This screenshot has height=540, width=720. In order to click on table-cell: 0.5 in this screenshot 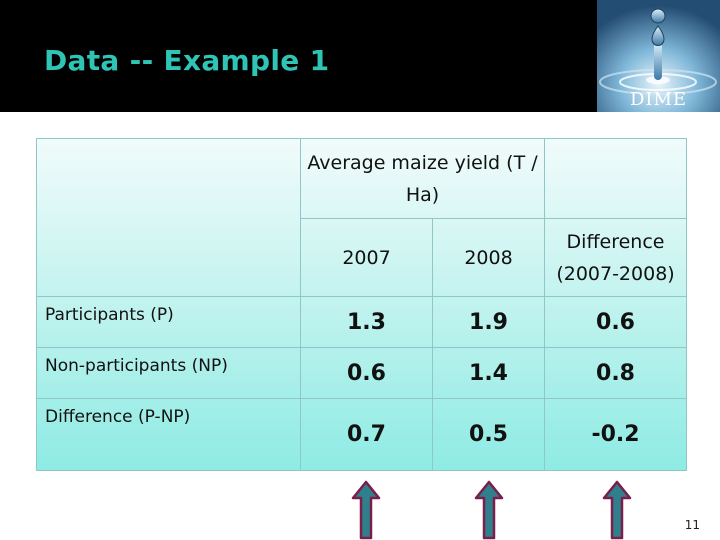, I will do `click(488, 434)`.